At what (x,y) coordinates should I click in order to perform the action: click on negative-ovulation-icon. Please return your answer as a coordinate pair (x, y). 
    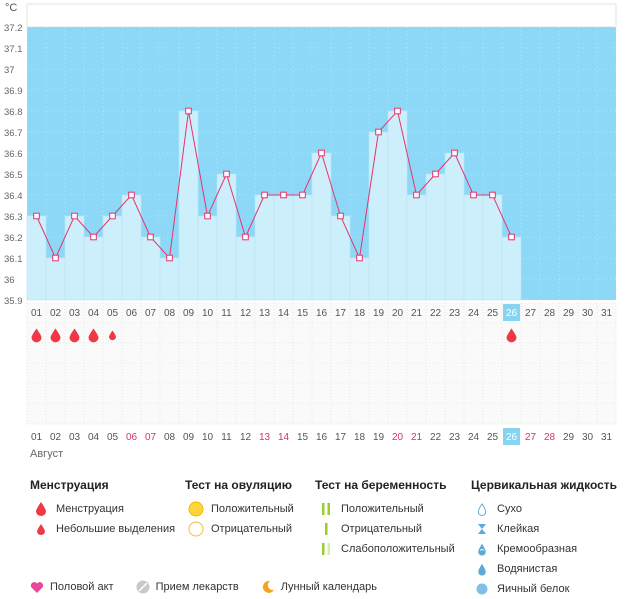
    Looking at the image, I should click on (196, 529).